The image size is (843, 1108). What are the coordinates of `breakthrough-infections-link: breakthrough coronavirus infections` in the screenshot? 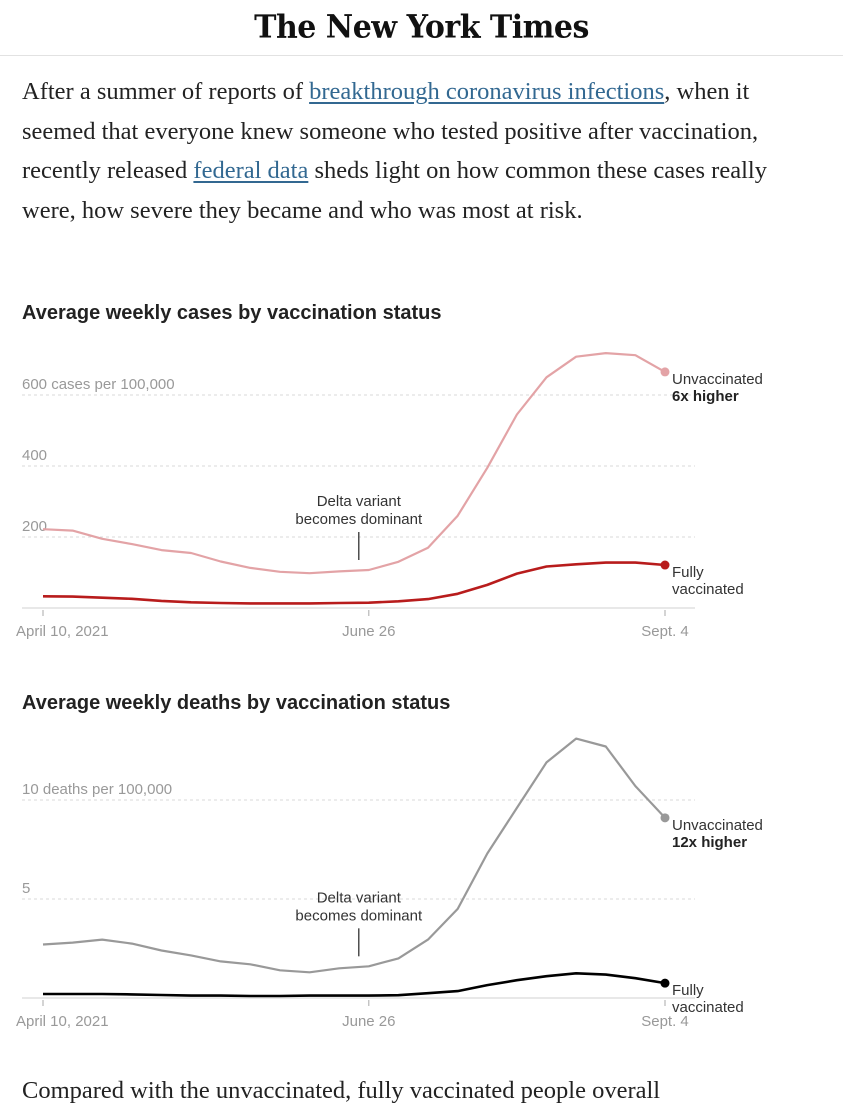 It's located at (487, 91).